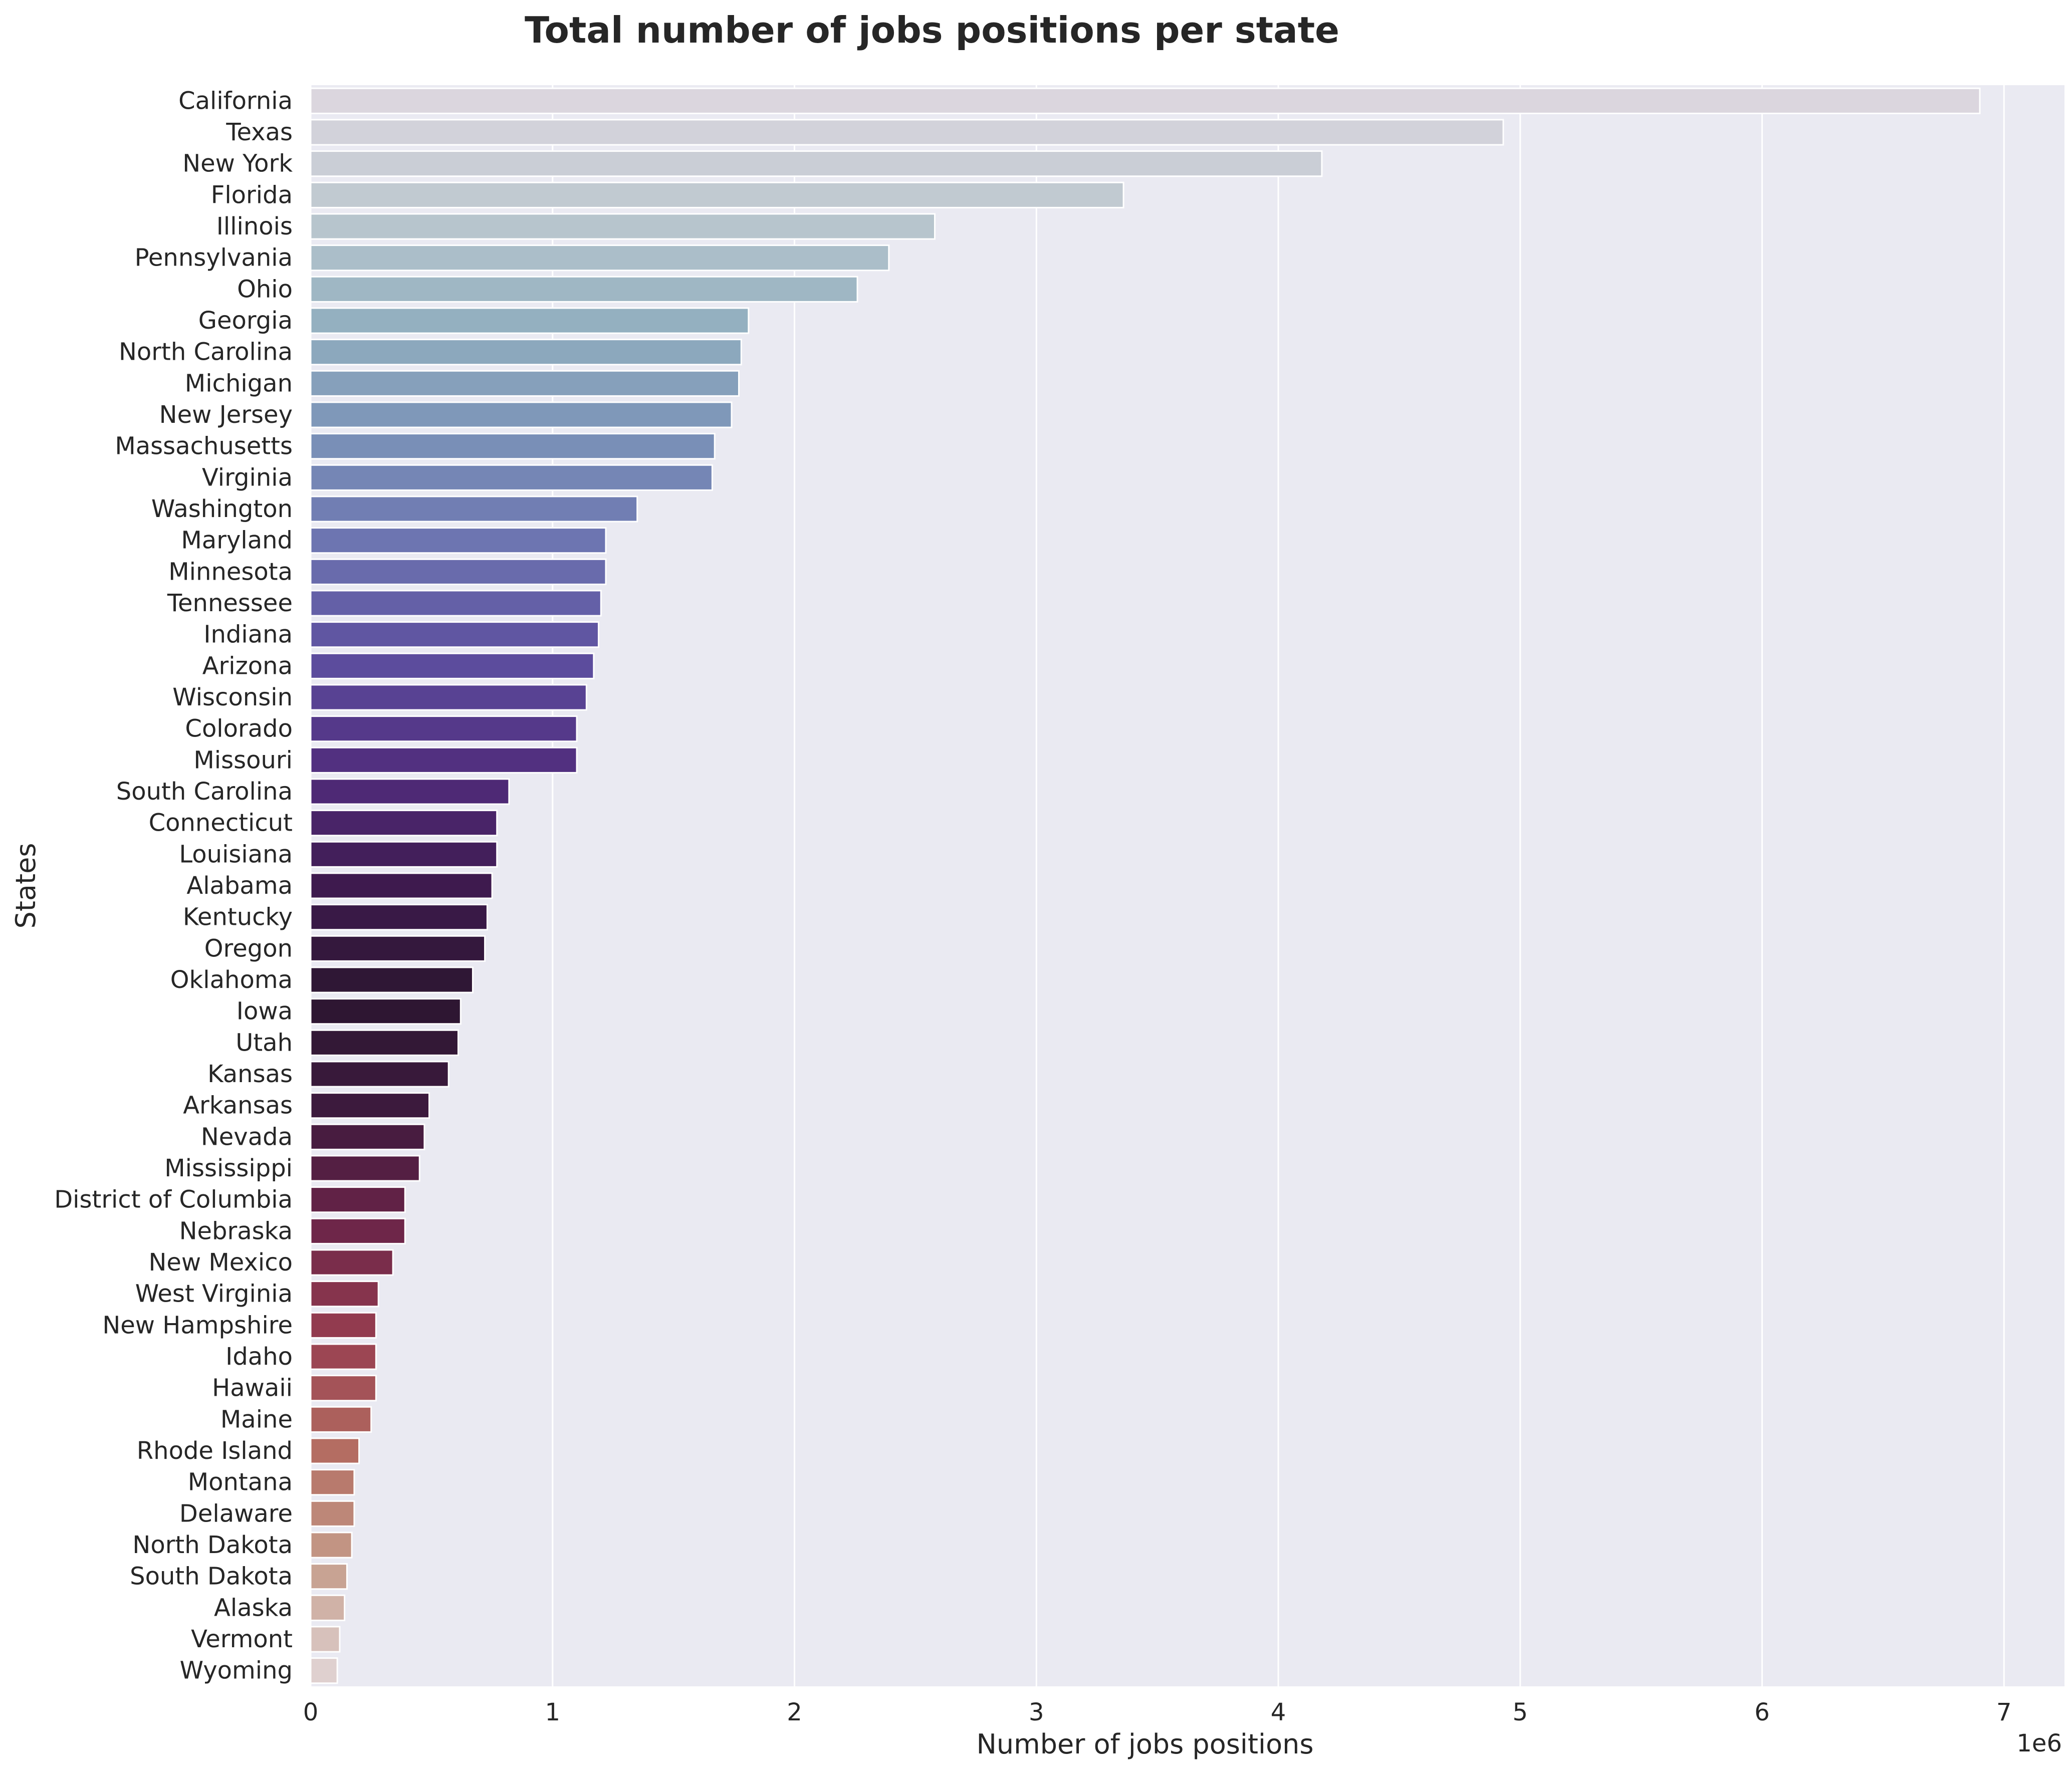 Image resolution: width=2072 pixels, height=1774 pixels. I want to click on y-tick-label: Mississippi, so click(228, 1168).